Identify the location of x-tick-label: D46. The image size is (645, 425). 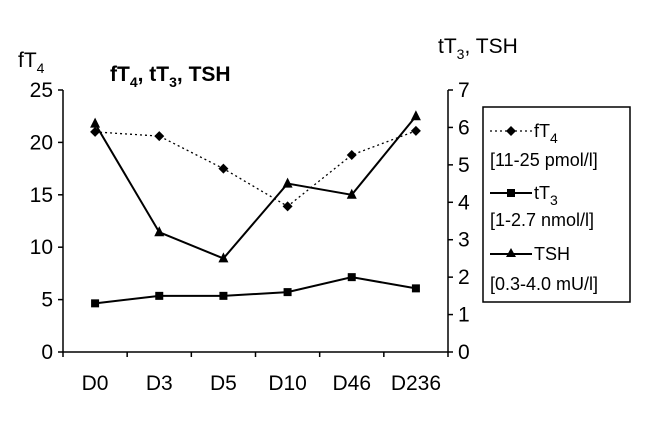
(351, 383).